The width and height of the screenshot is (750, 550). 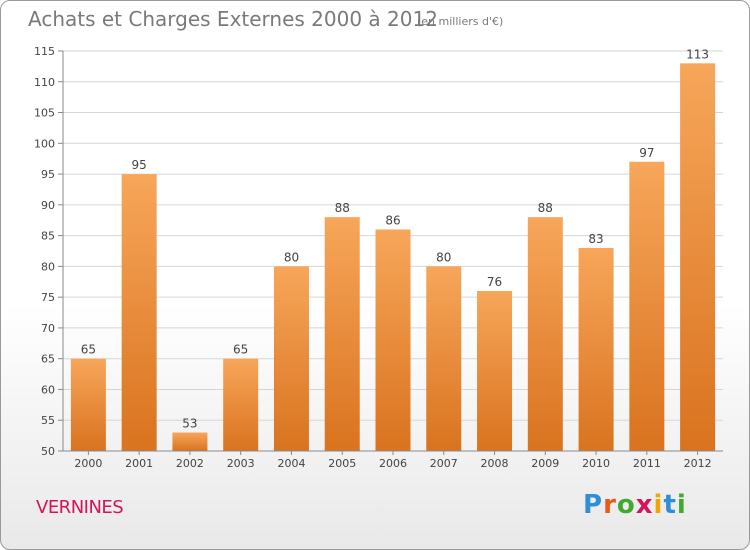 What do you see at coordinates (392, 220) in the screenshot?
I see `data-label: 86` at bounding box center [392, 220].